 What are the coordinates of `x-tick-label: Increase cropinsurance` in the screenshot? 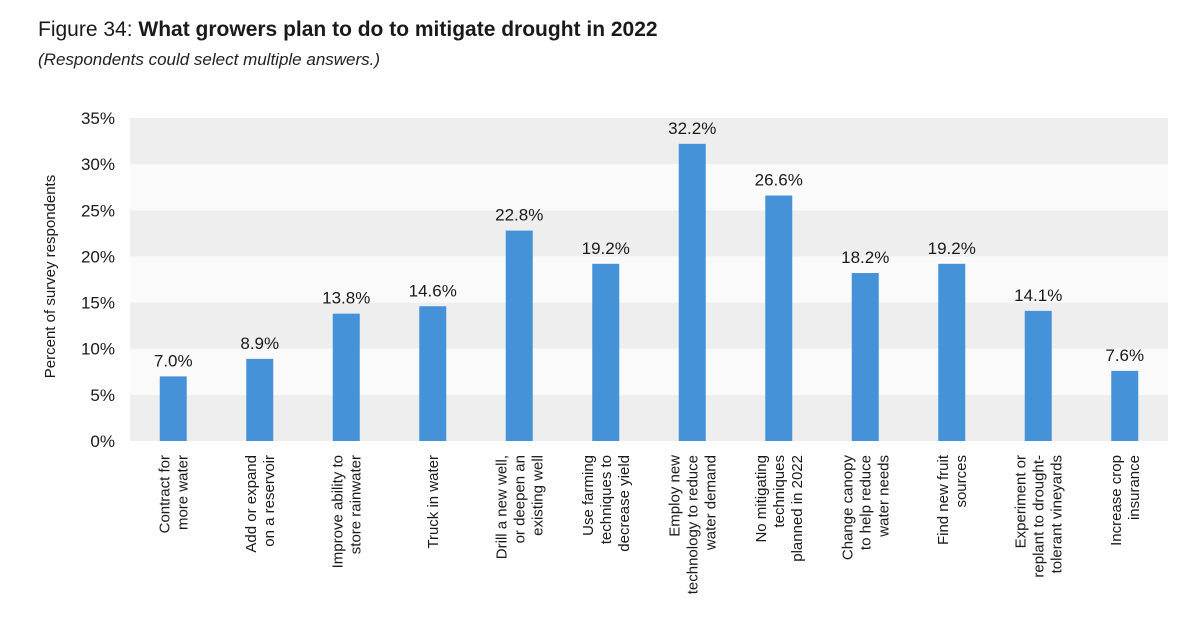 It's located at (1125, 500).